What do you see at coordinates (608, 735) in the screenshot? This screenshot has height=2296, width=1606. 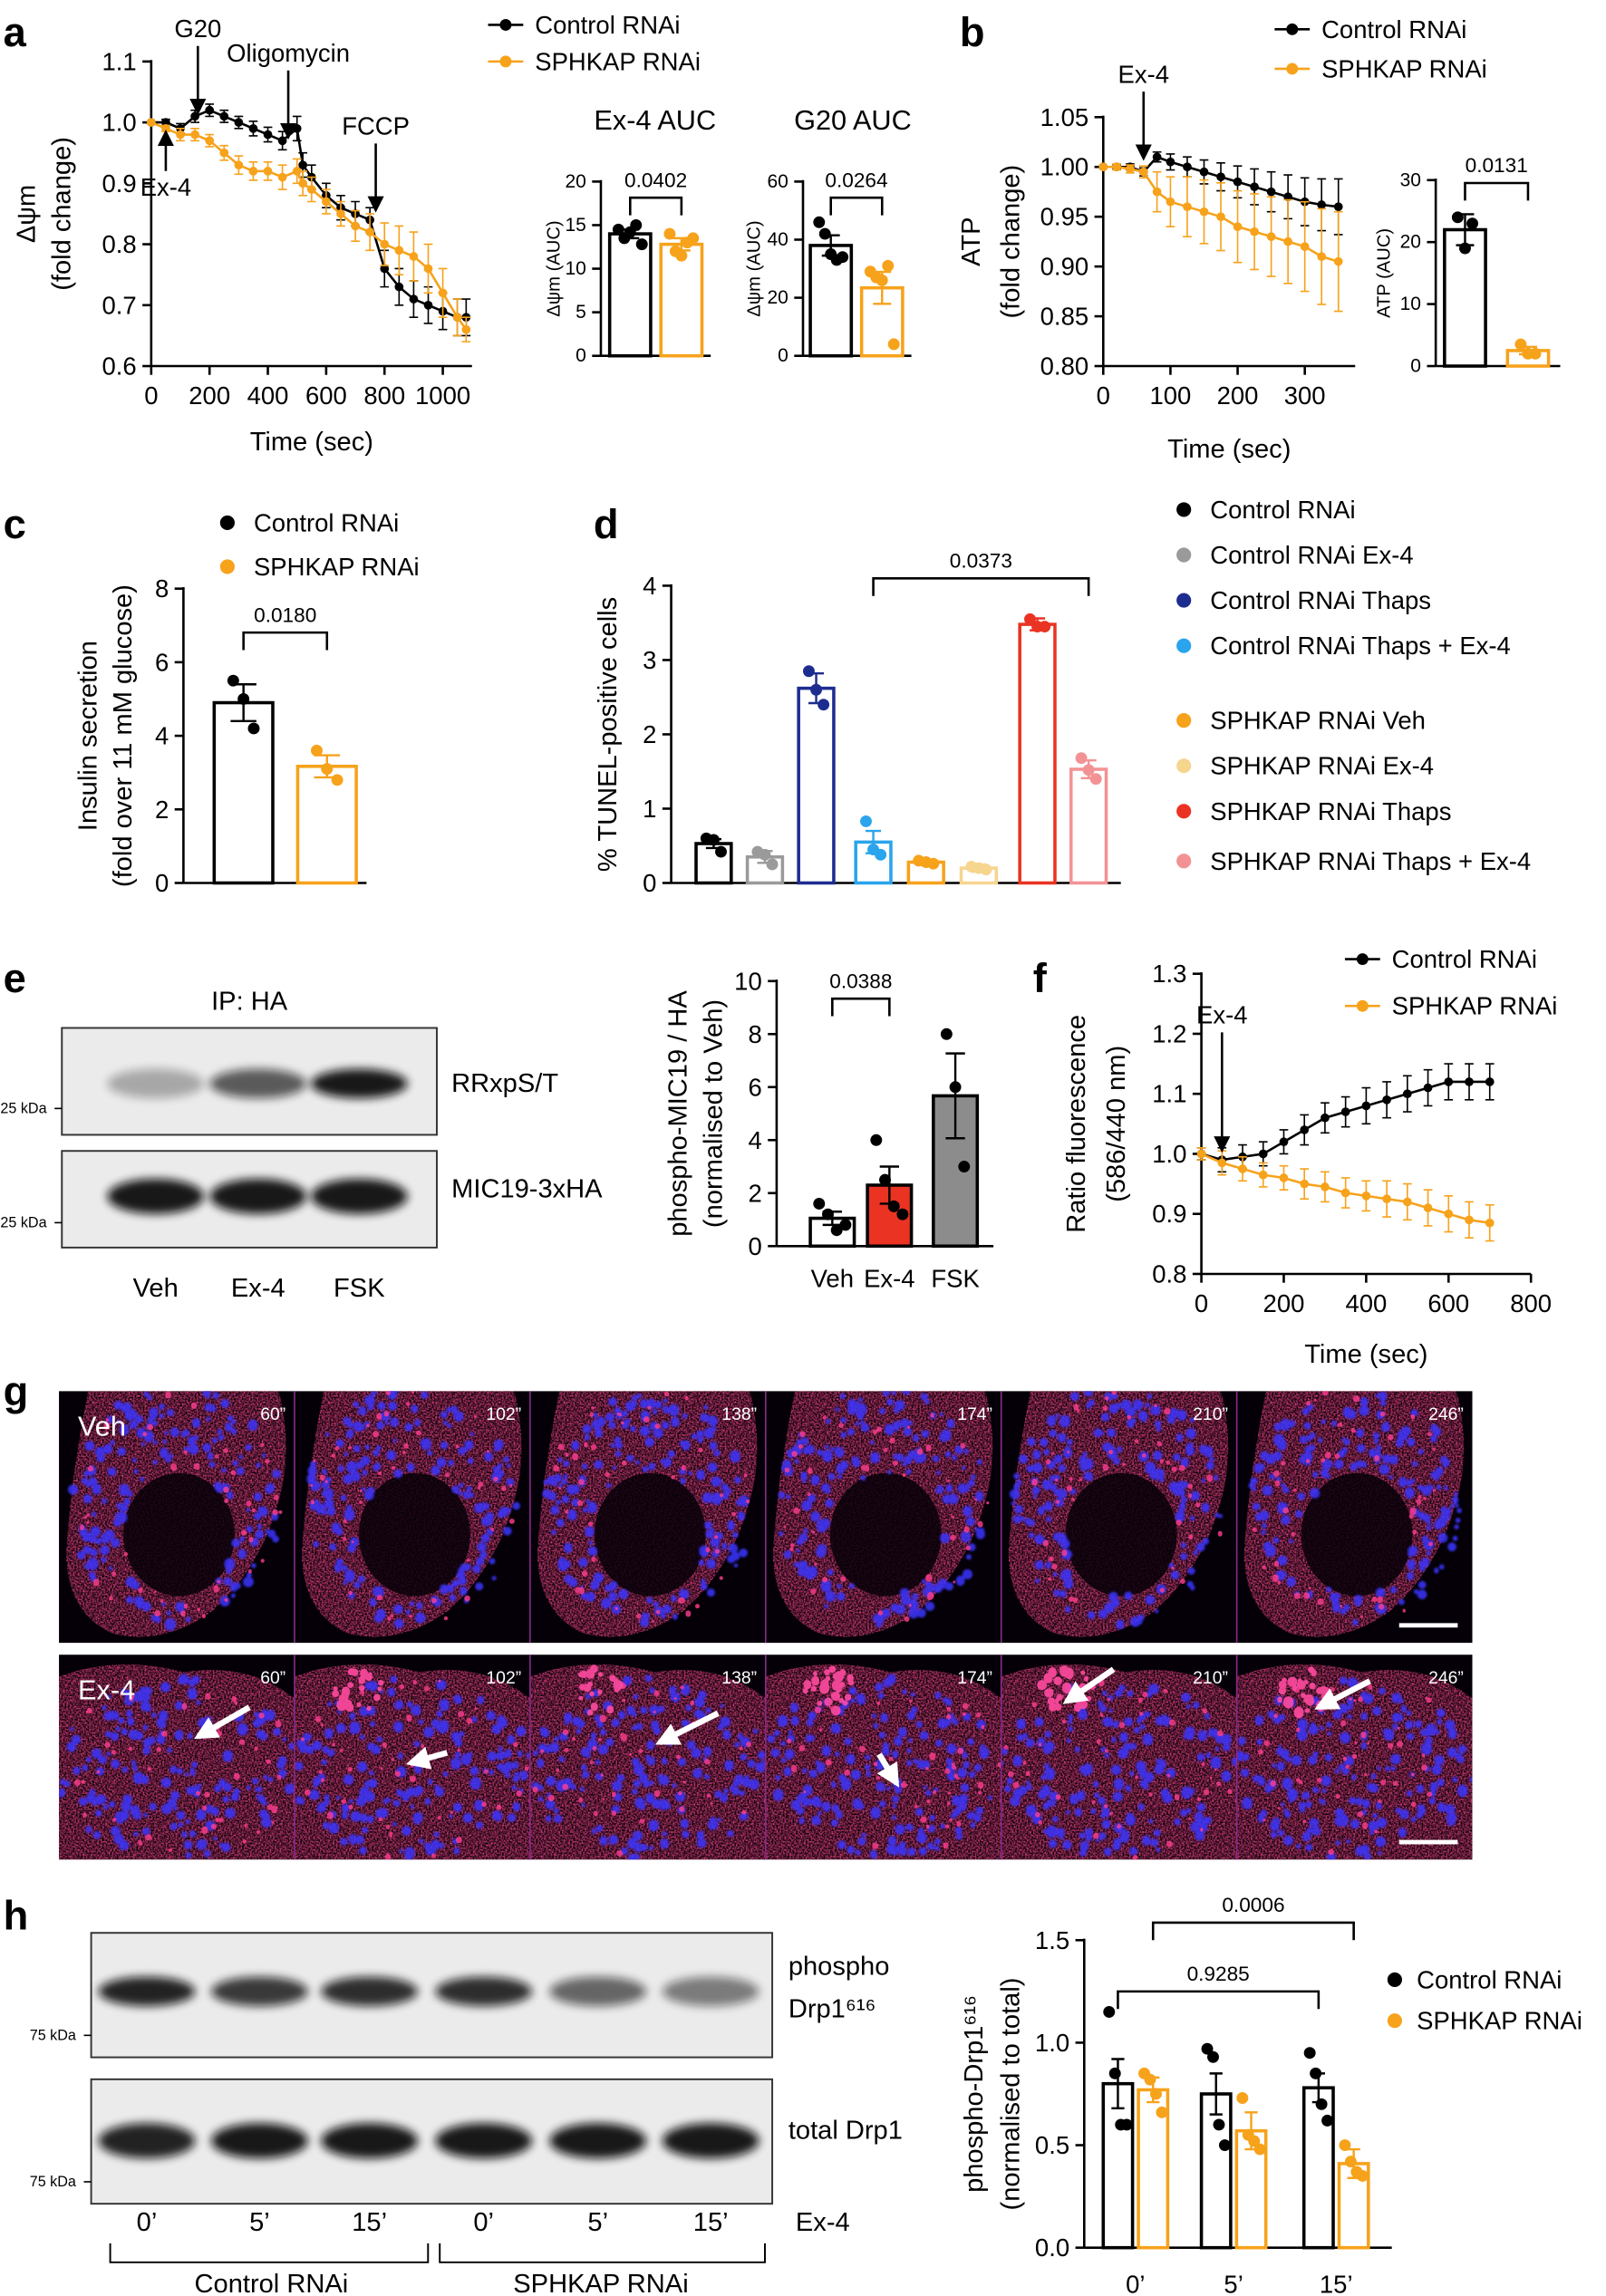 I see `y-axis-label: % TUNEL-positive cells` at bounding box center [608, 735].